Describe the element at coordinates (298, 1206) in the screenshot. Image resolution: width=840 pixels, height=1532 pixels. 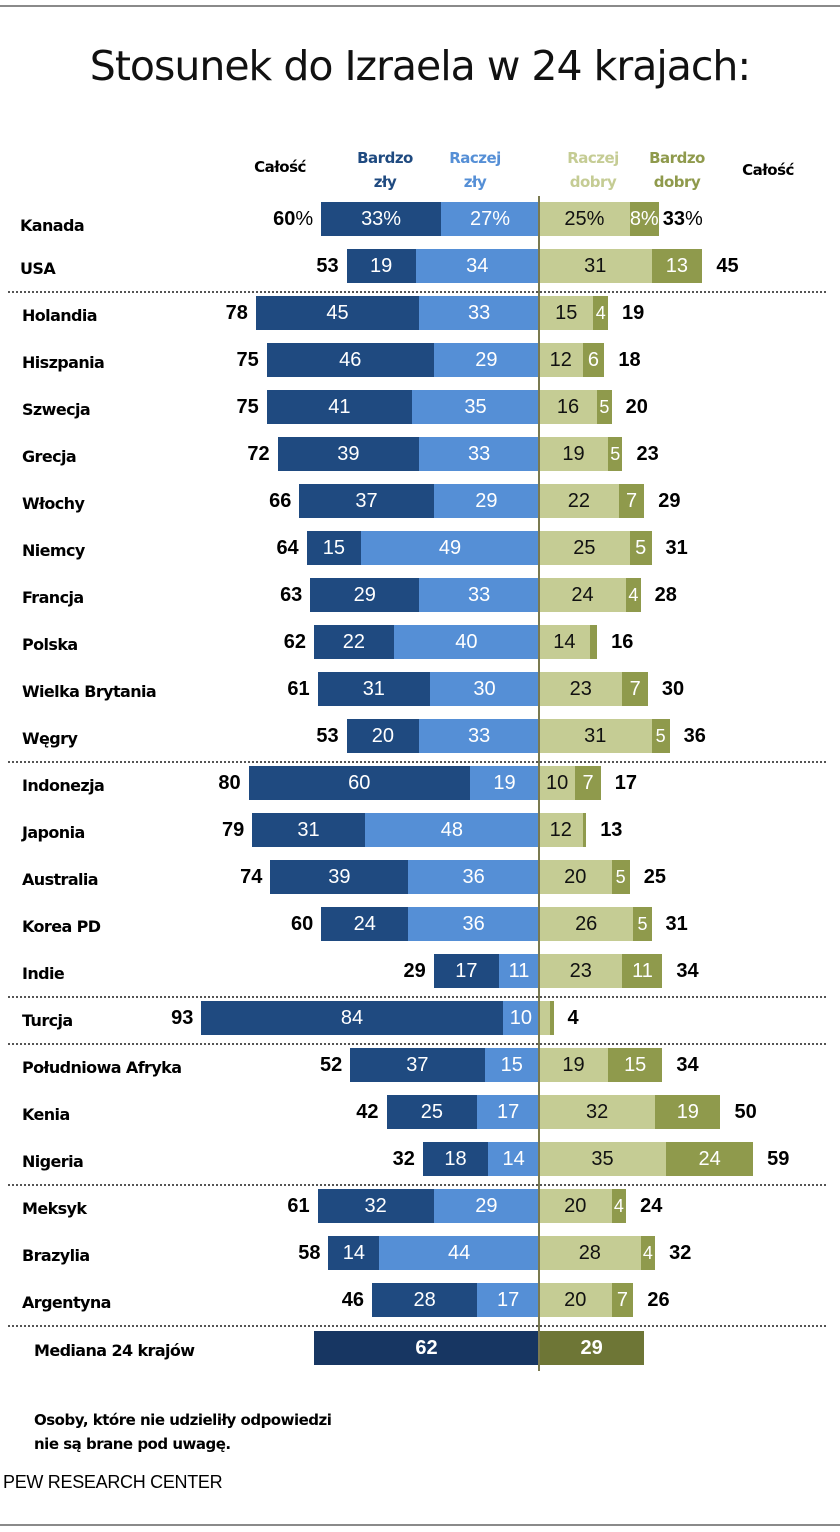
I see `total-unfavorable: 61` at that location.